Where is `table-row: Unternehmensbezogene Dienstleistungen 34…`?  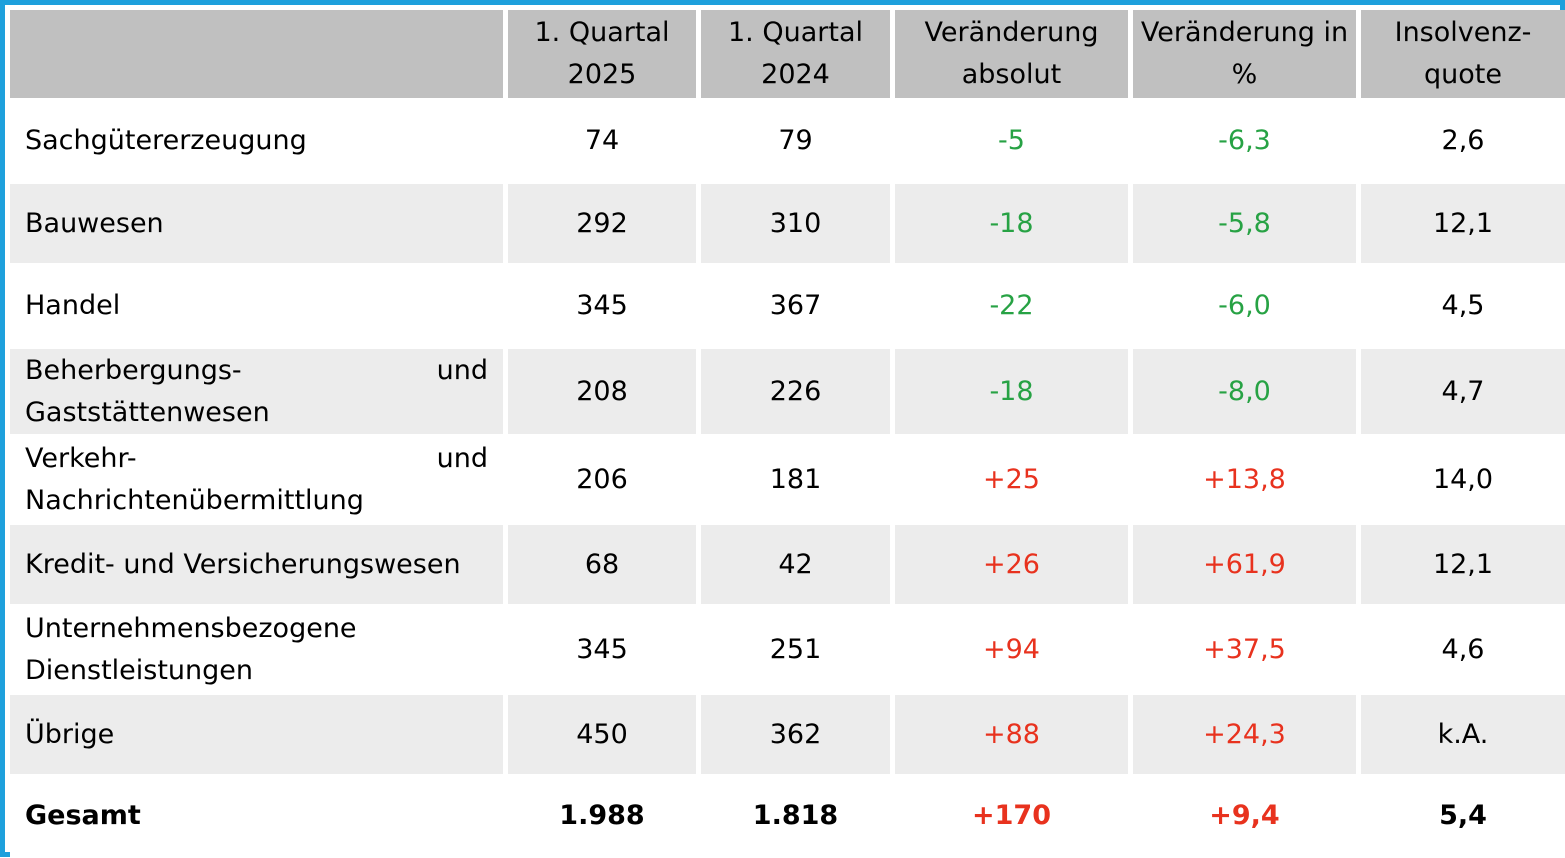
table-row: Unternehmensbezogene Dienstleistungen 34… is located at coordinates (787, 649).